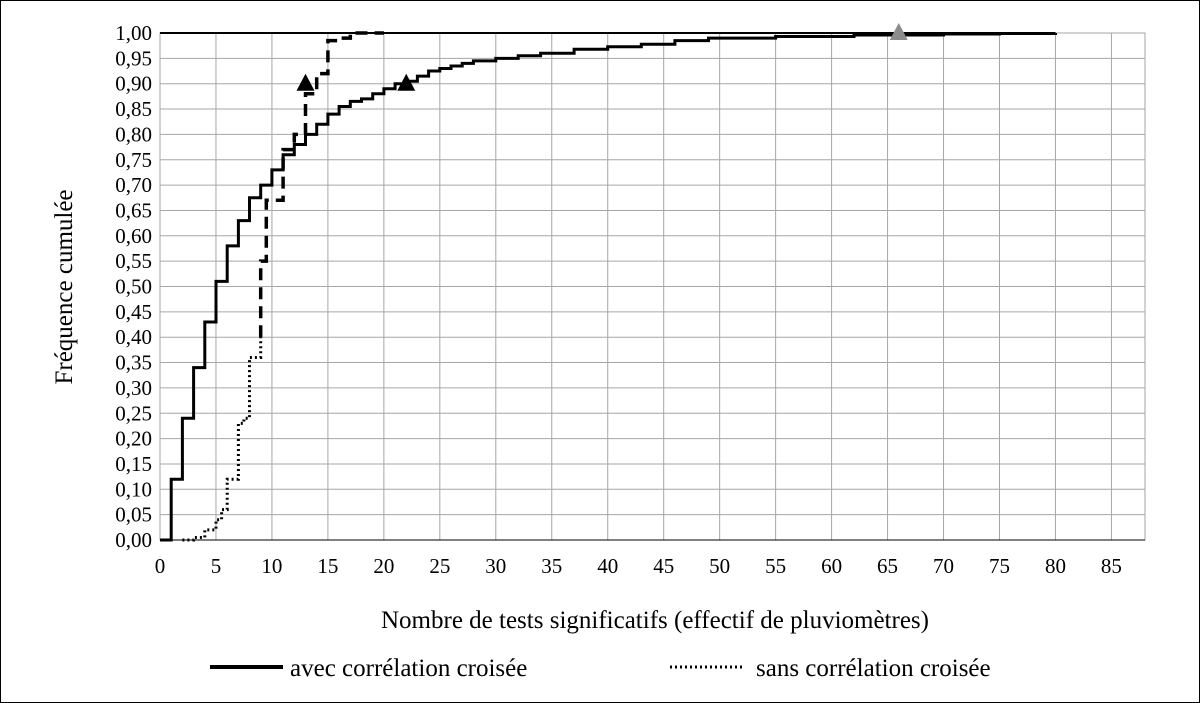 Image resolution: width=1200 pixels, height=703 pixels. I want to click on legend-label-solid: avec corrélation croisée, so click(408, 668).